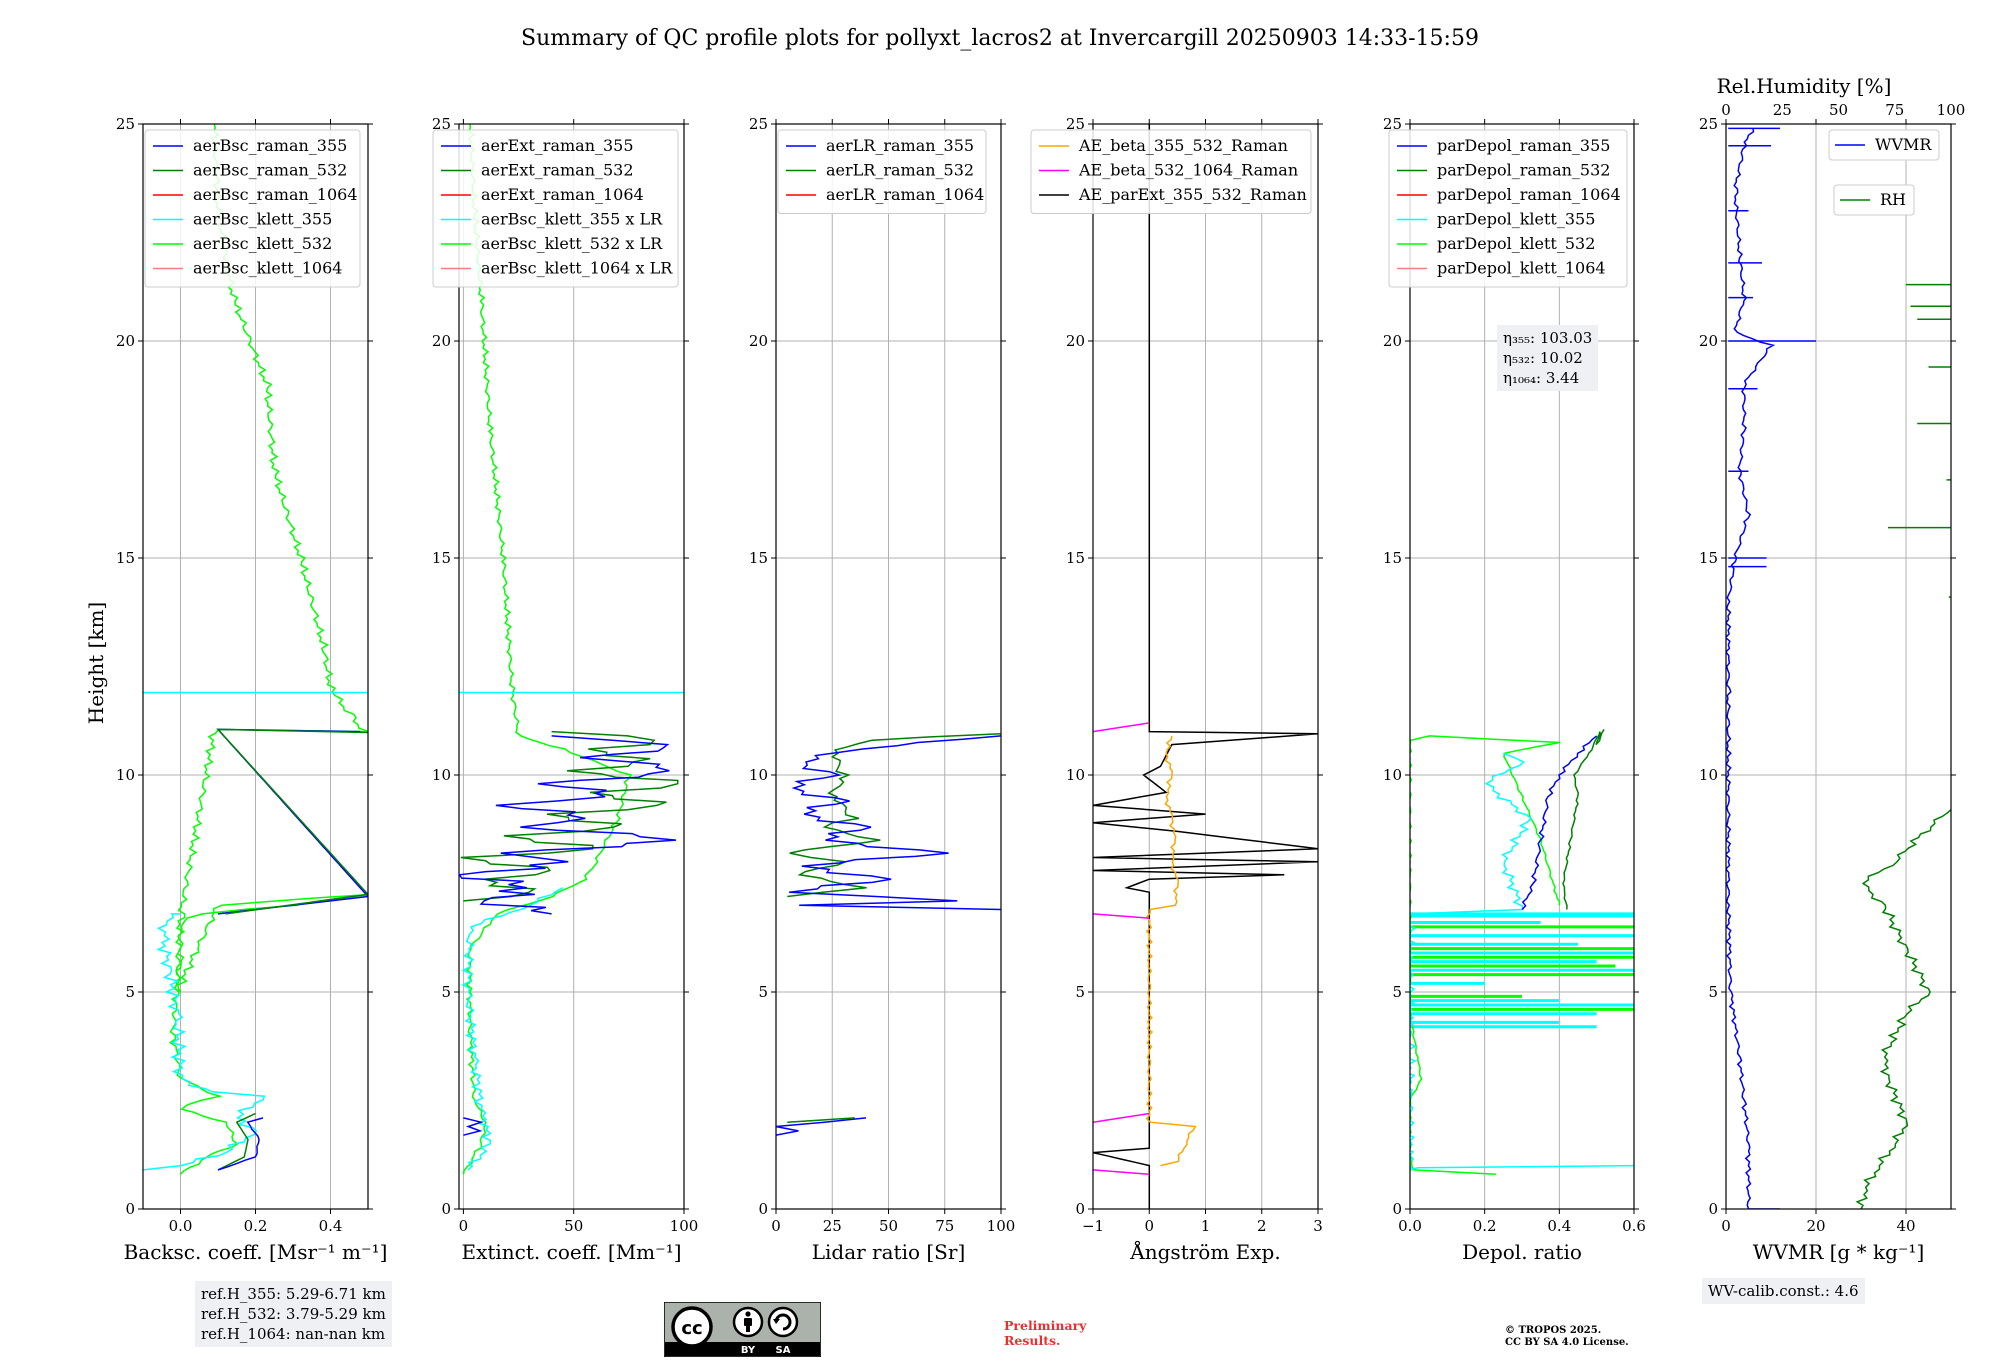 This screenshot has height=1360, width=2000. Describe the element at coordinates (262, 243) in the screenshot. I see `legend-label: aerBsc_klett_532` at that location.